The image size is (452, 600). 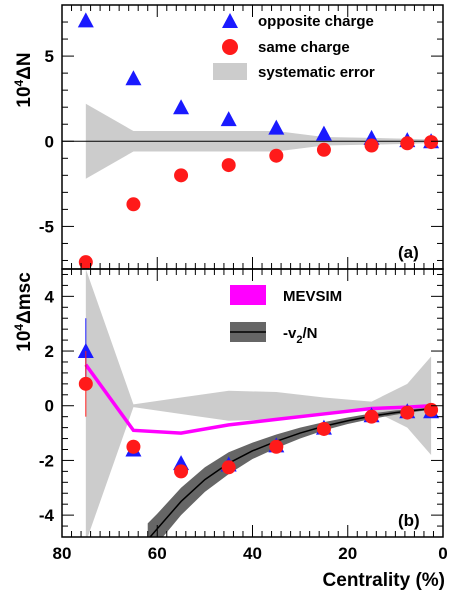 What do you see at coordinates (316, 72) in the screenshot?
I see `legend-label-syst: systematic error` at bounding box center [316, 72].